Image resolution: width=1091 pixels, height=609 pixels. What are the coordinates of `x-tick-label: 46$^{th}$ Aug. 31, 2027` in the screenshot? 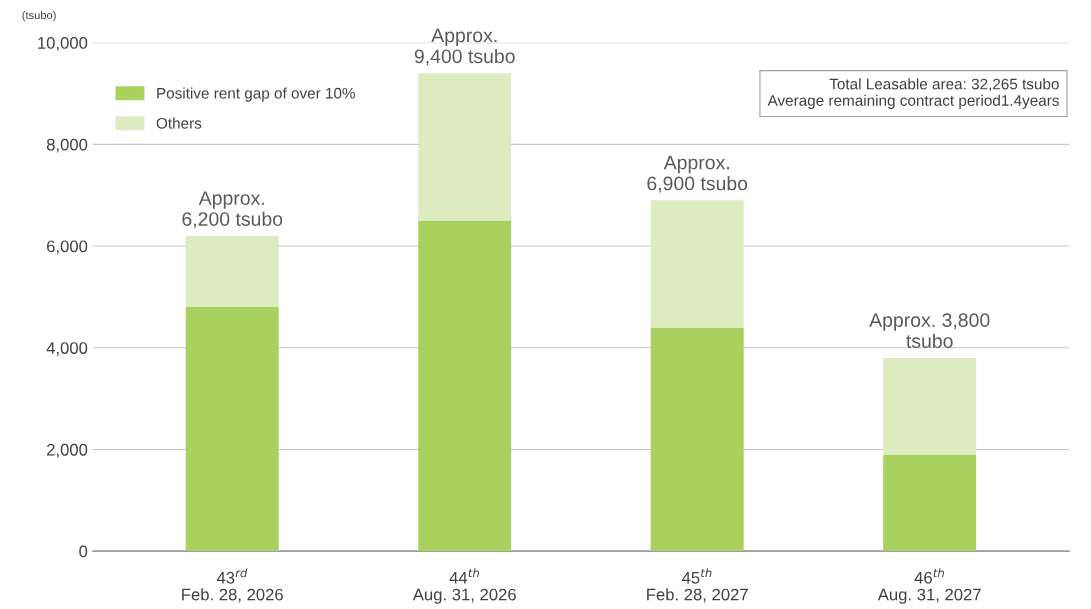 It's located at (929, 586).